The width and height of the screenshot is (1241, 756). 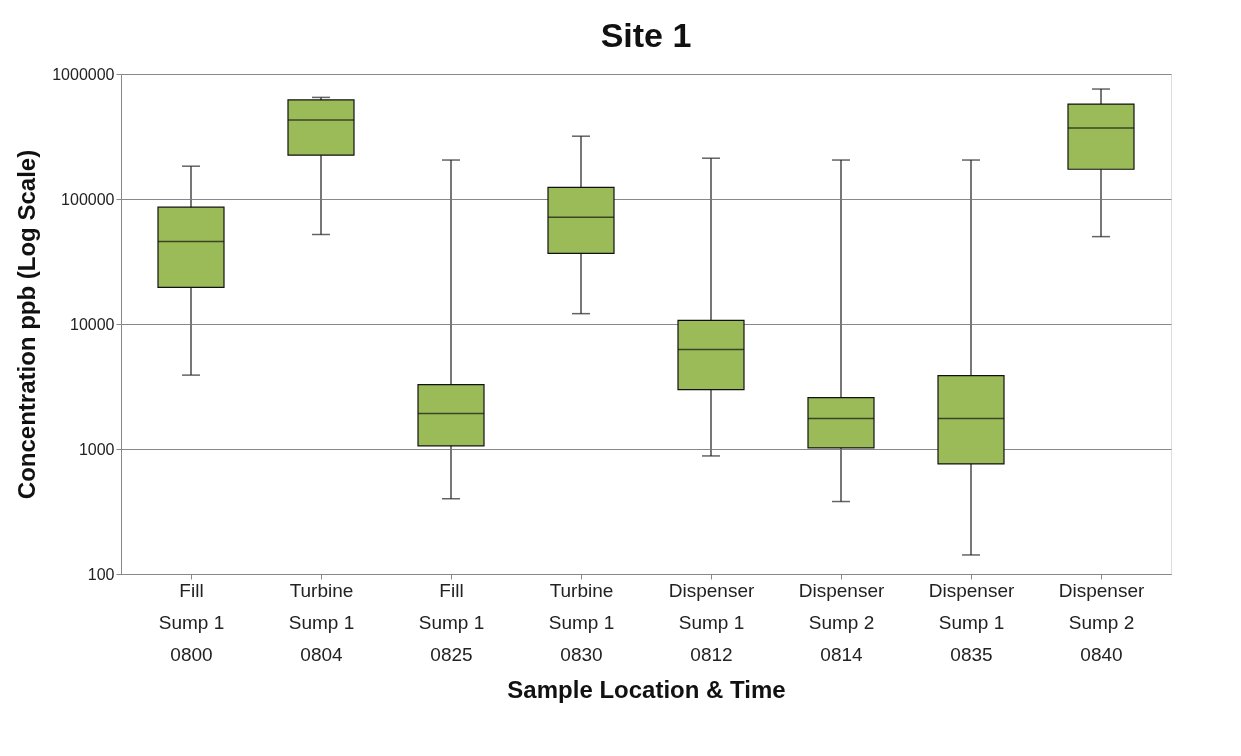 I want to click on x-tick-label: Dispenser Sump 1 0835, so click(x=971, y=622).